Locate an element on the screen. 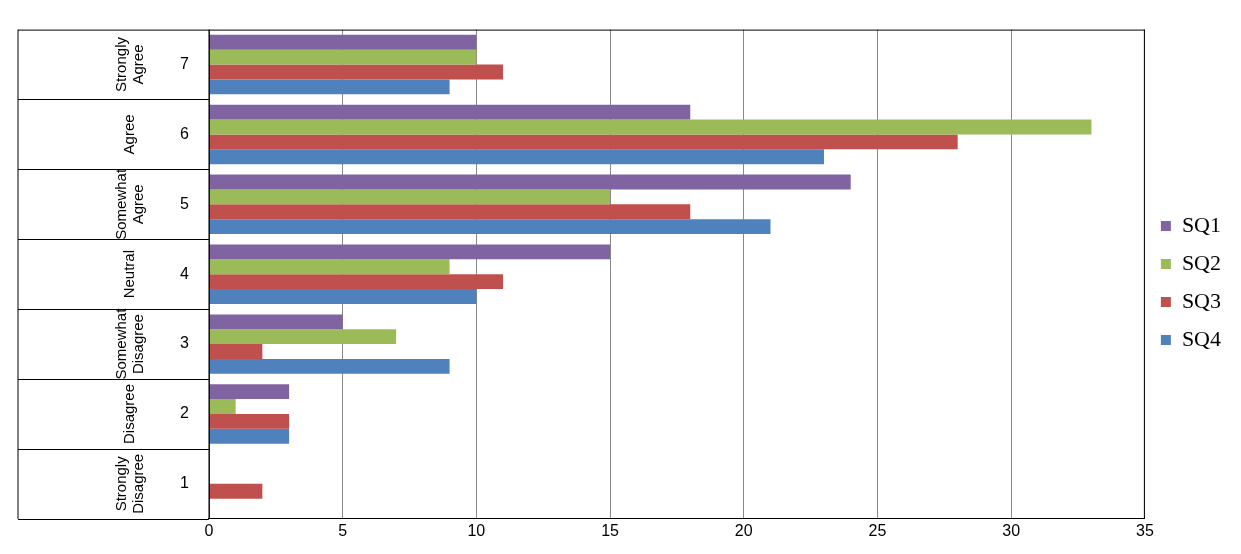 This screenshot has width=1241, height=554. legend-label: SQ3 is located at coordinates (1201, 300).